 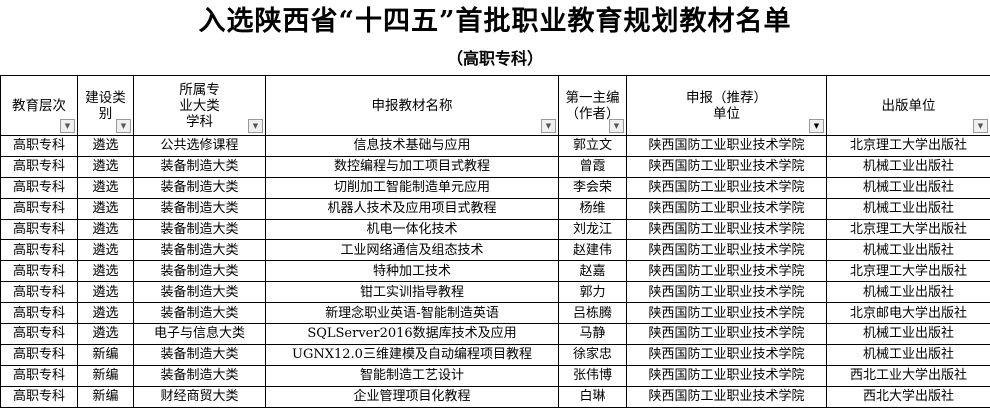 What do you see at coordinates (593, 396) in the screenshot?
I see `table-cell: 白琳` at bounding box center [593, 396].